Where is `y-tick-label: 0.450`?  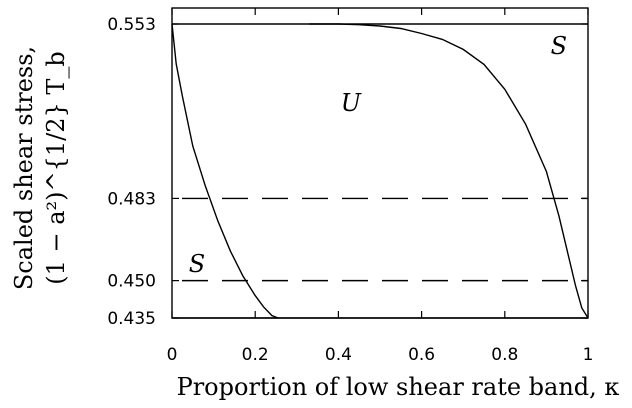
y-tick-label: 0.450 is located at coordinates (131, 282).